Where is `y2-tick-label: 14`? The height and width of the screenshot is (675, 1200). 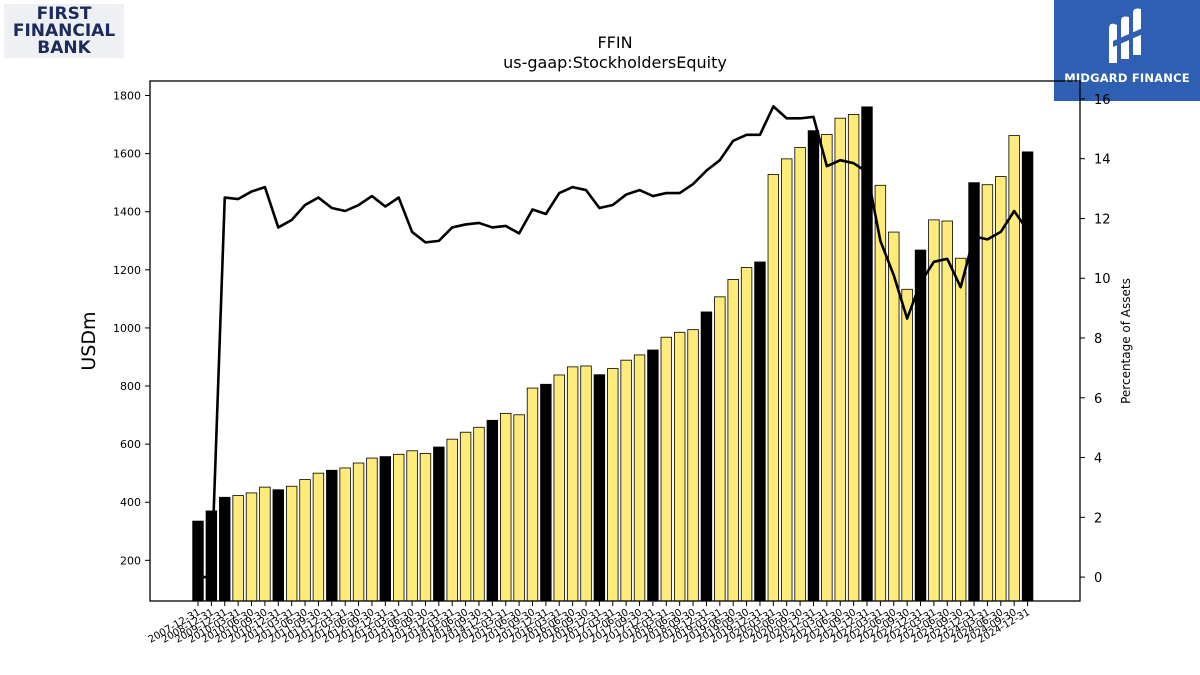 y2-tick-label: 14 is located at coordinates (1102, 160).